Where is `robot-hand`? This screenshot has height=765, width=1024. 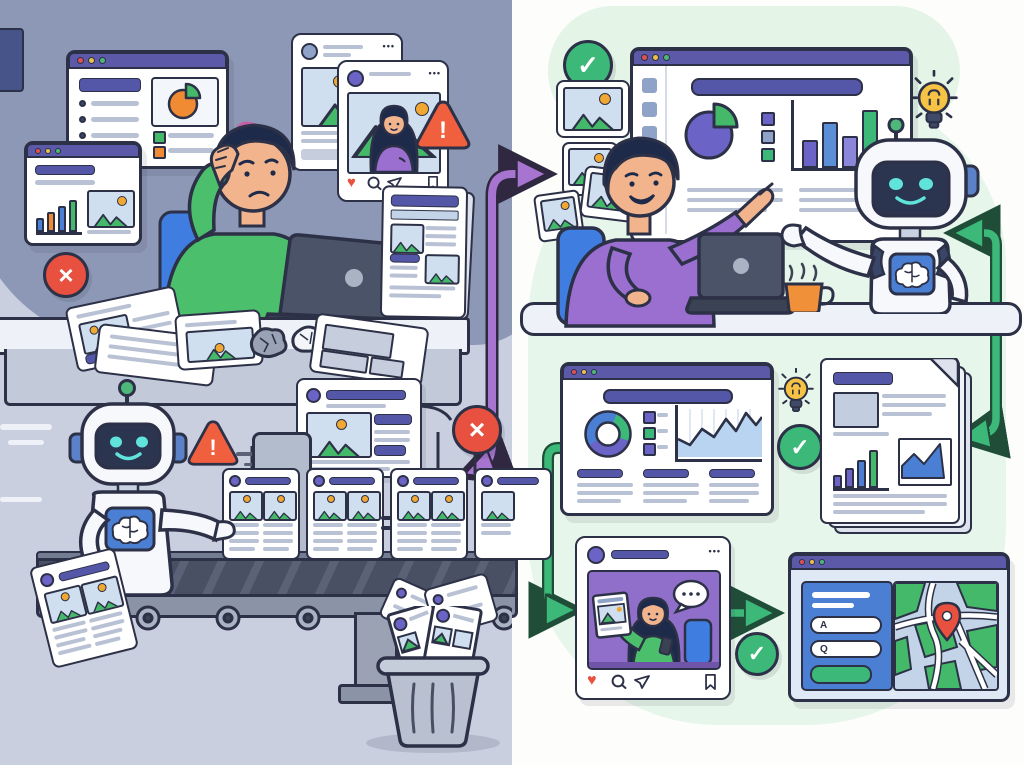
robot-hand is located at coordinates (224, 531).